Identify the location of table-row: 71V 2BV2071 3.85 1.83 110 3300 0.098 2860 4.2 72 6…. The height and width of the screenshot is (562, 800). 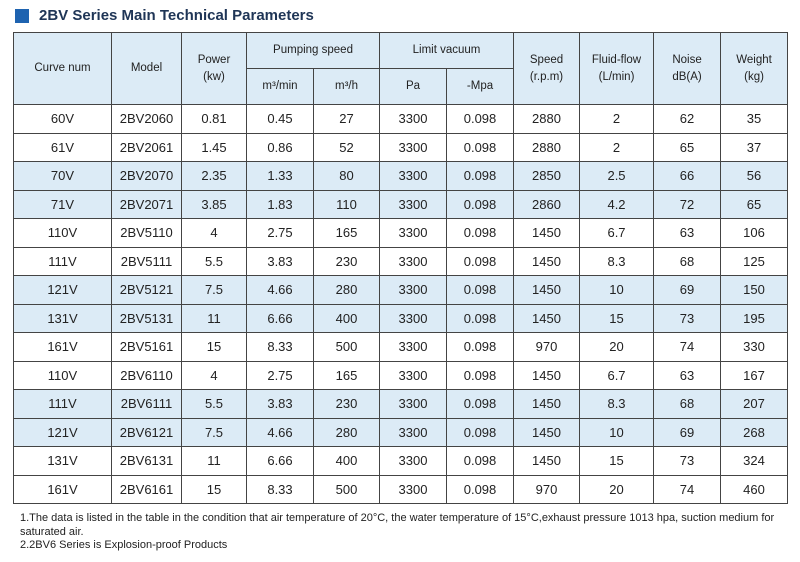
(401, 204).